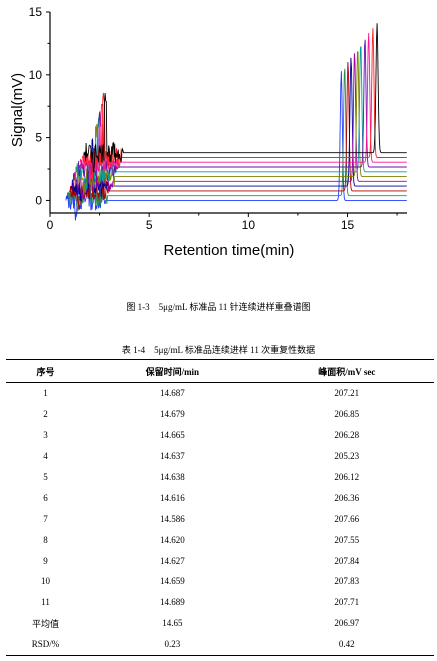  I want to click on table-row: 2 14.679 206.85, so click(220, 414).